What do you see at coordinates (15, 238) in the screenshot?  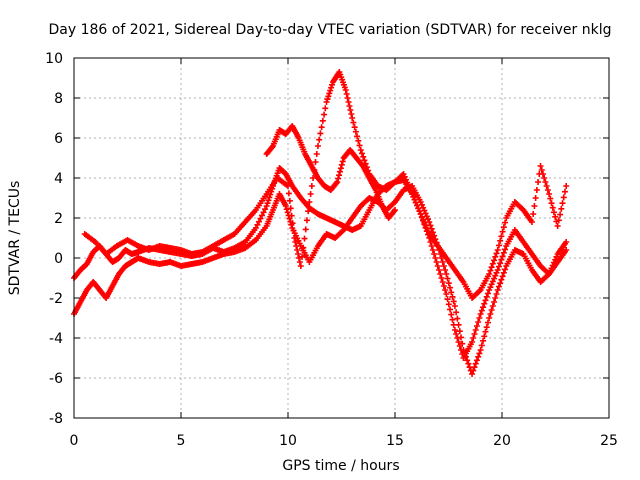 I see `y-axis-label: SDTVAR / TECUs` at bounding box center [15, 238].